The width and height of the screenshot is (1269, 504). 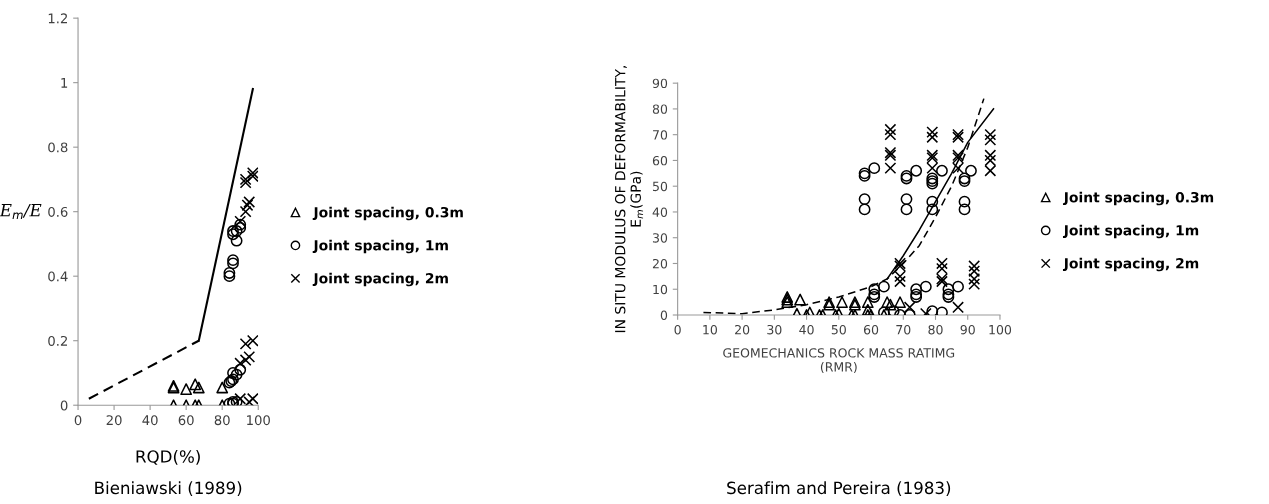 What do you see at coordinates (660, 238) in the screenshot?
I see `y-tick-label: 30` at bounding box center [660, 238].